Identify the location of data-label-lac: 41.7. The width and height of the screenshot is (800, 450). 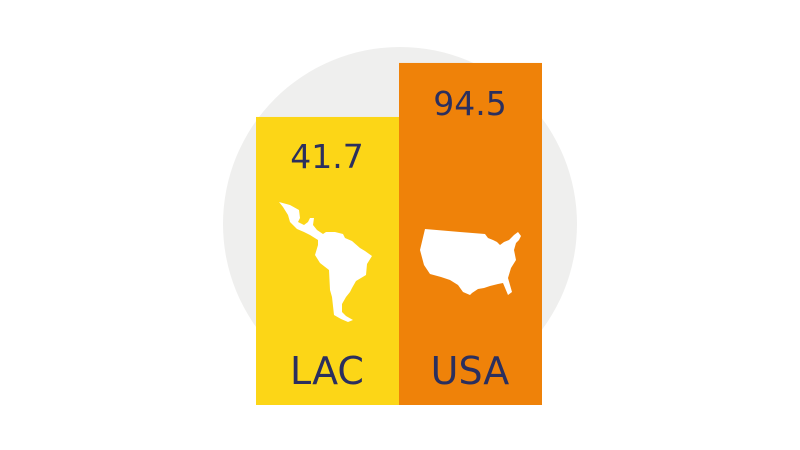
(326, 156).